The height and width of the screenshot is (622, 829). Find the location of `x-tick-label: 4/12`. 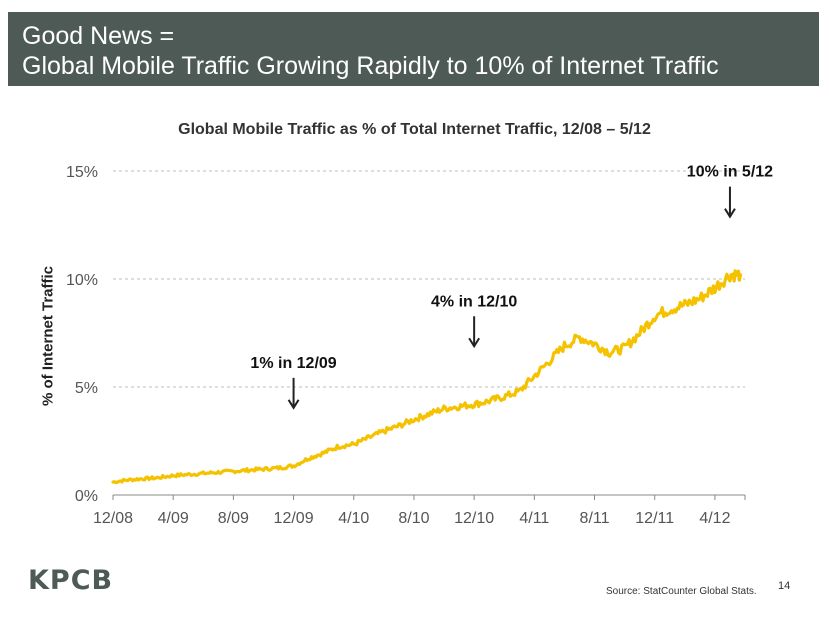

x-tick-label: 4/12 is located at coordinates (714, 518).